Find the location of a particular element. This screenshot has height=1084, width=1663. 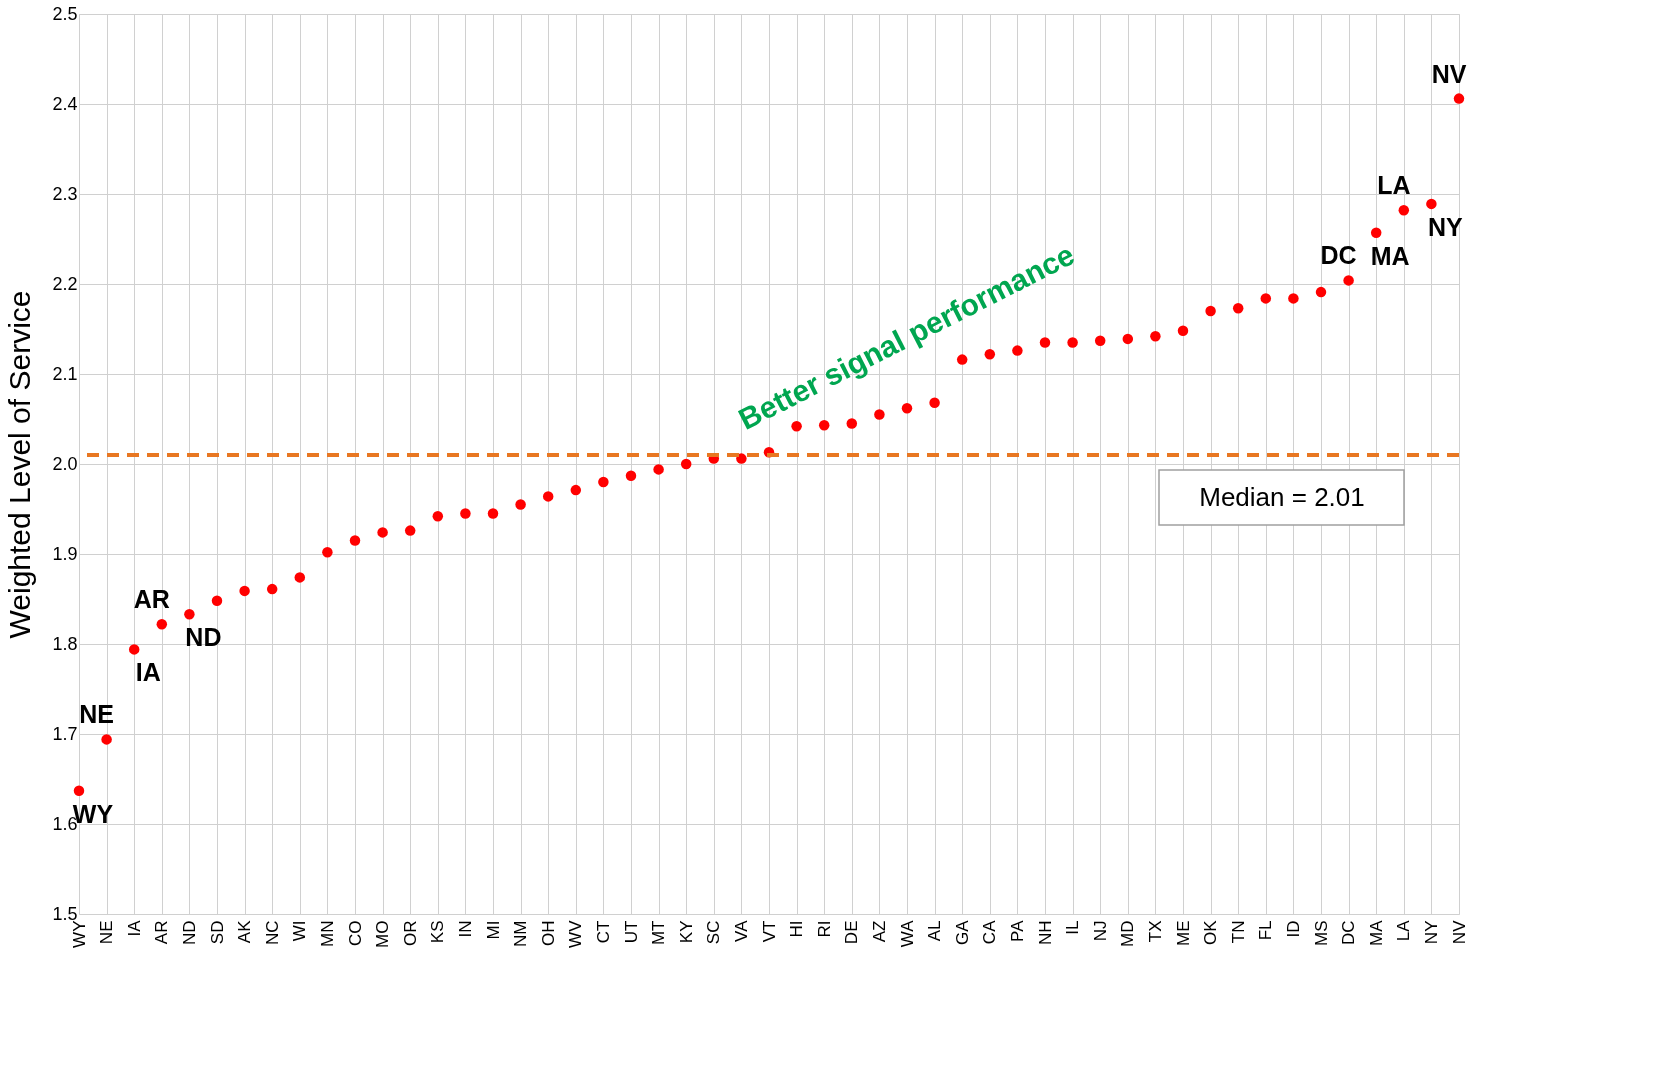

x-tick-label: IA is located at coordinates (134, 928).